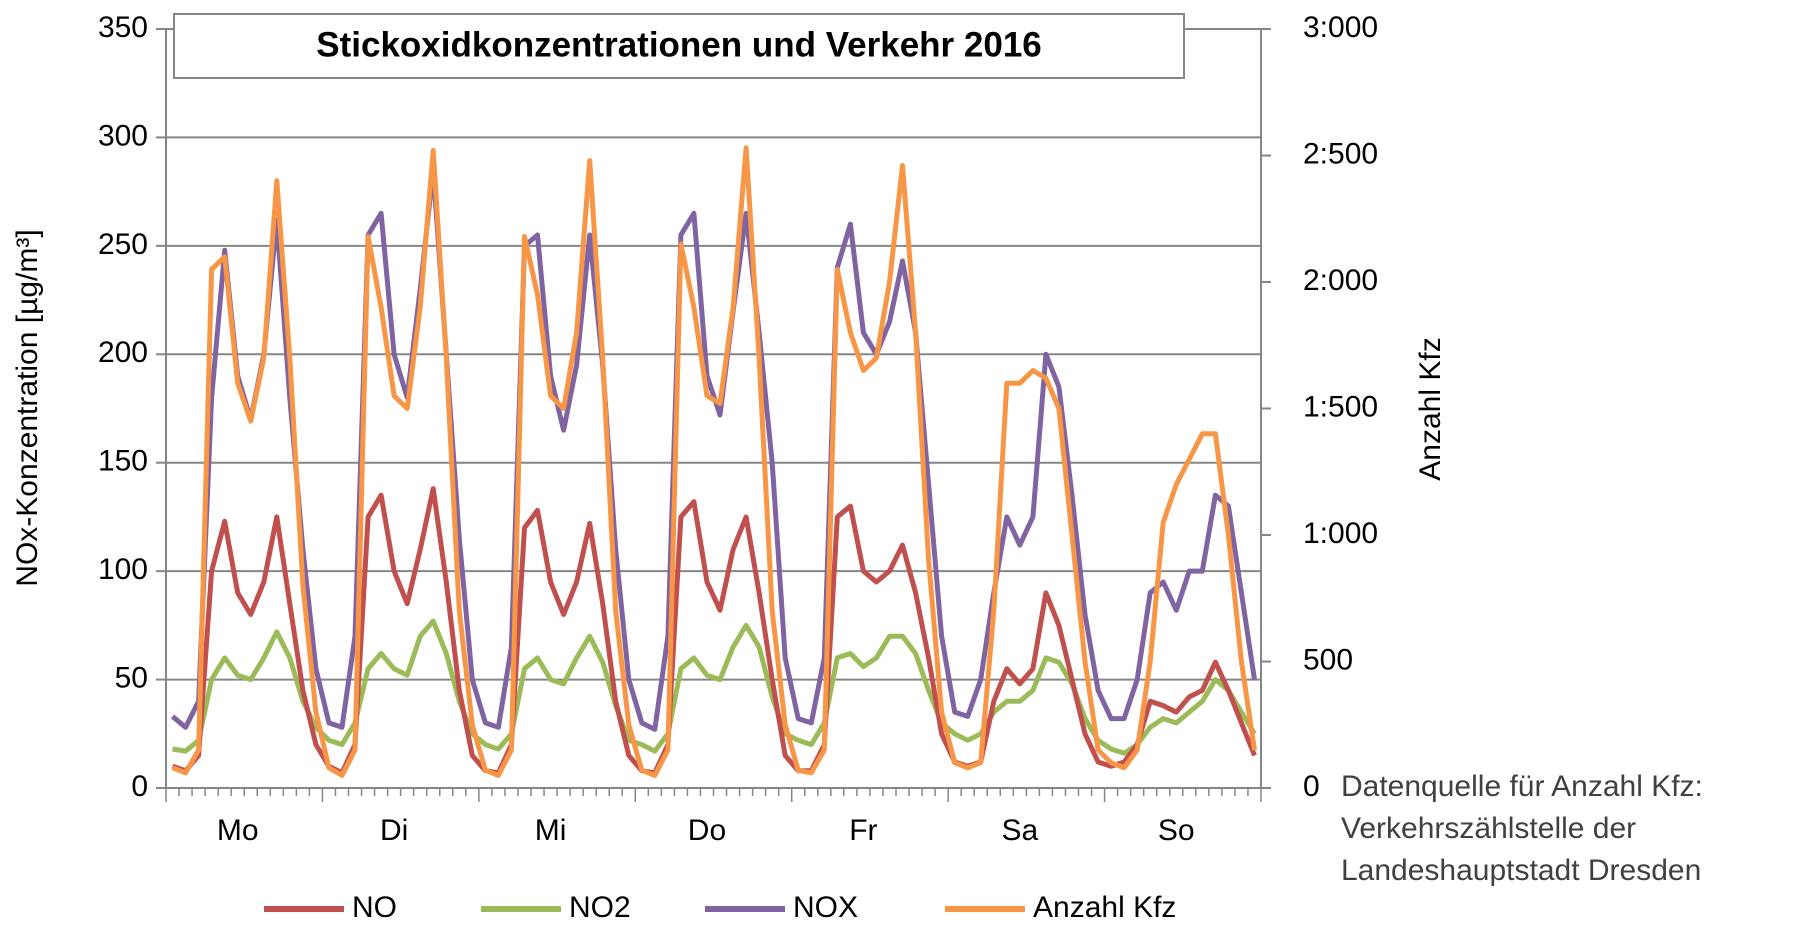 The image size is (1797, 928). Describe the element at coordinates (863, 830) in the screenshot. I see `x-tick-label: Fr` at that location.